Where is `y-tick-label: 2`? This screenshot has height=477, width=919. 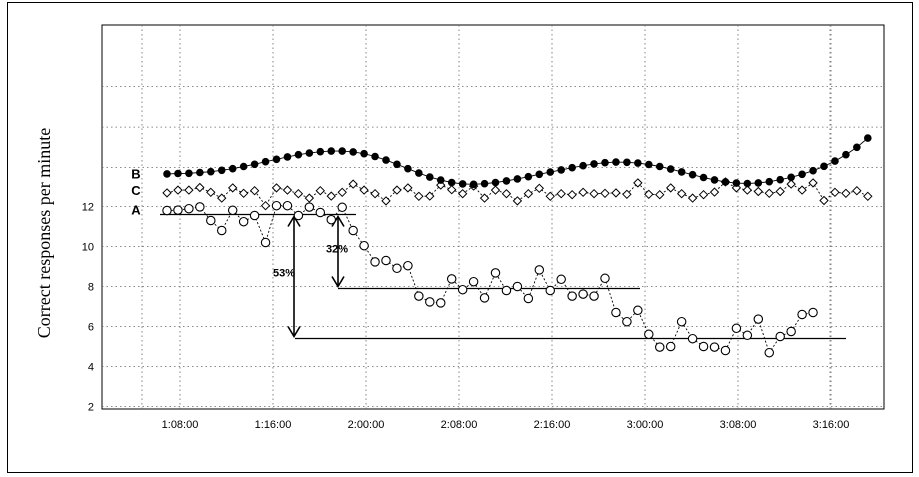 y-tick-label: 2 is located at coordinates (91, 408).